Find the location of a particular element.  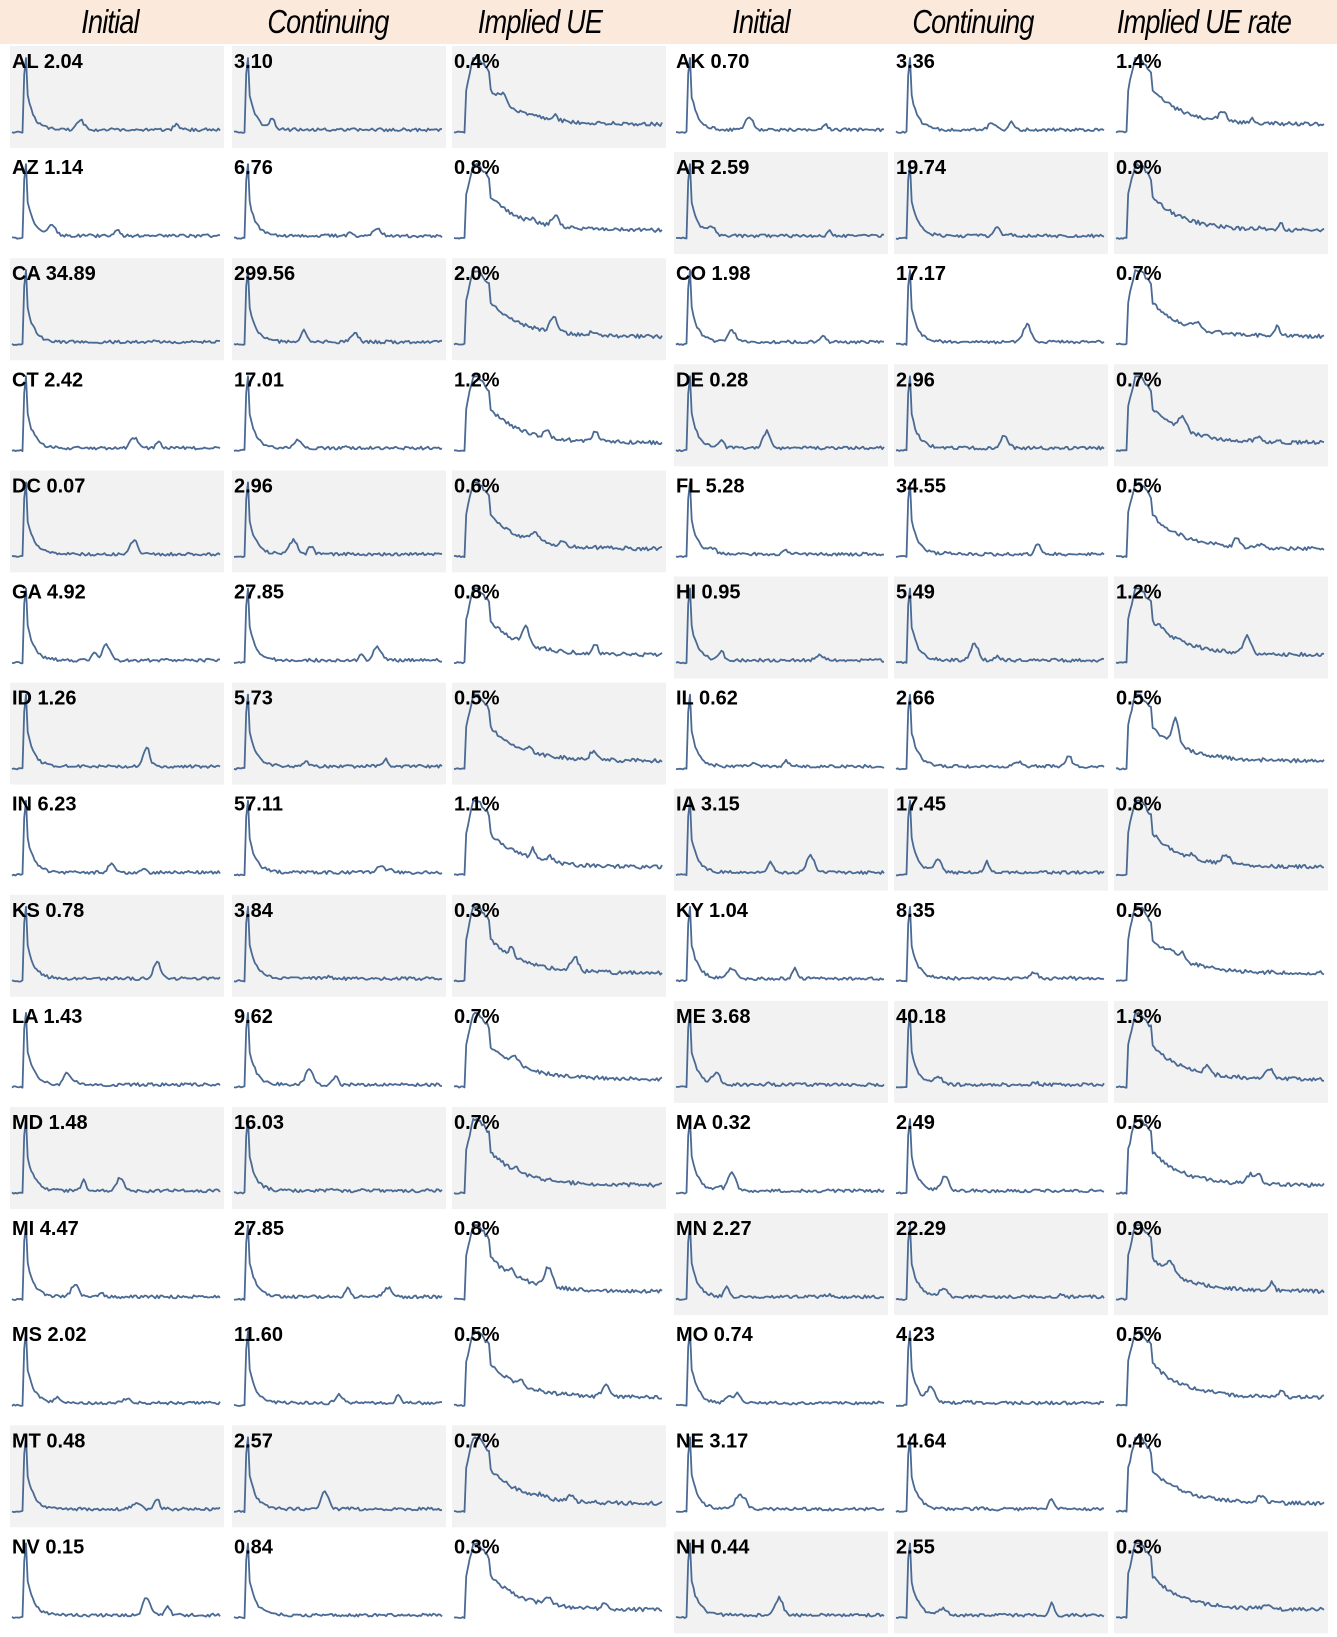

state-label: FL 5.28 is located at coordinates (710, 486).